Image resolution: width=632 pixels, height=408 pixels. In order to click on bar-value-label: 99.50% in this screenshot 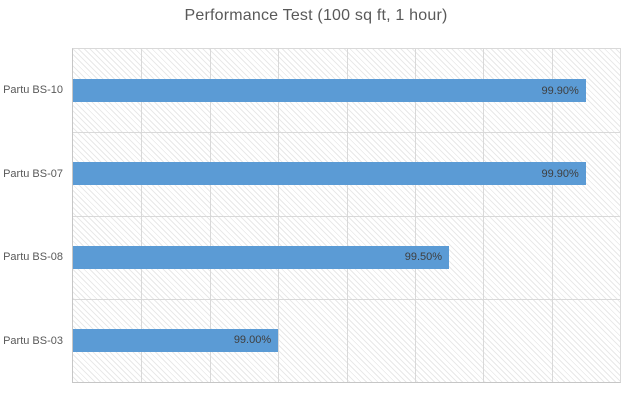, I will do `click(423, 257)`.